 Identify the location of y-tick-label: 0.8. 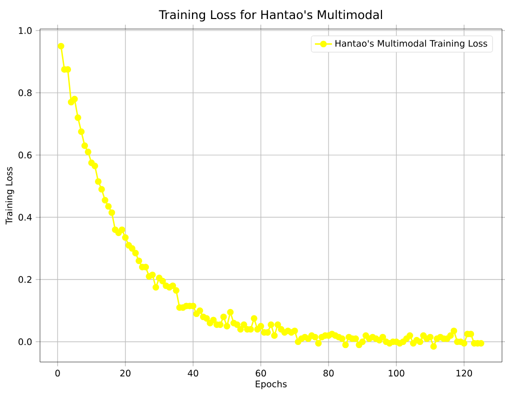
(25, 92).